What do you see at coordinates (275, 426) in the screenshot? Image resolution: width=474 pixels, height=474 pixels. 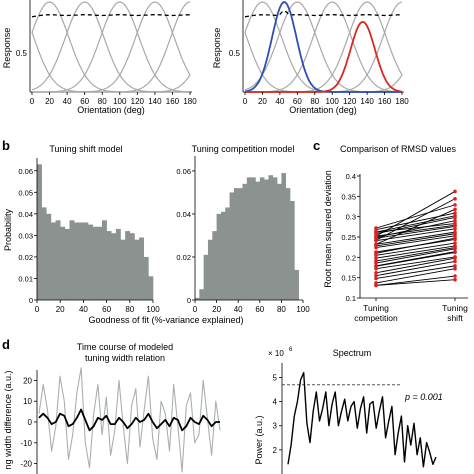 I see `y-tick-label: 3` at bounding box center [275, 426].